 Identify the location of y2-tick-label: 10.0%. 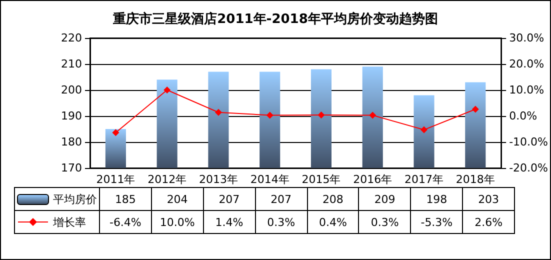
(526, 90).